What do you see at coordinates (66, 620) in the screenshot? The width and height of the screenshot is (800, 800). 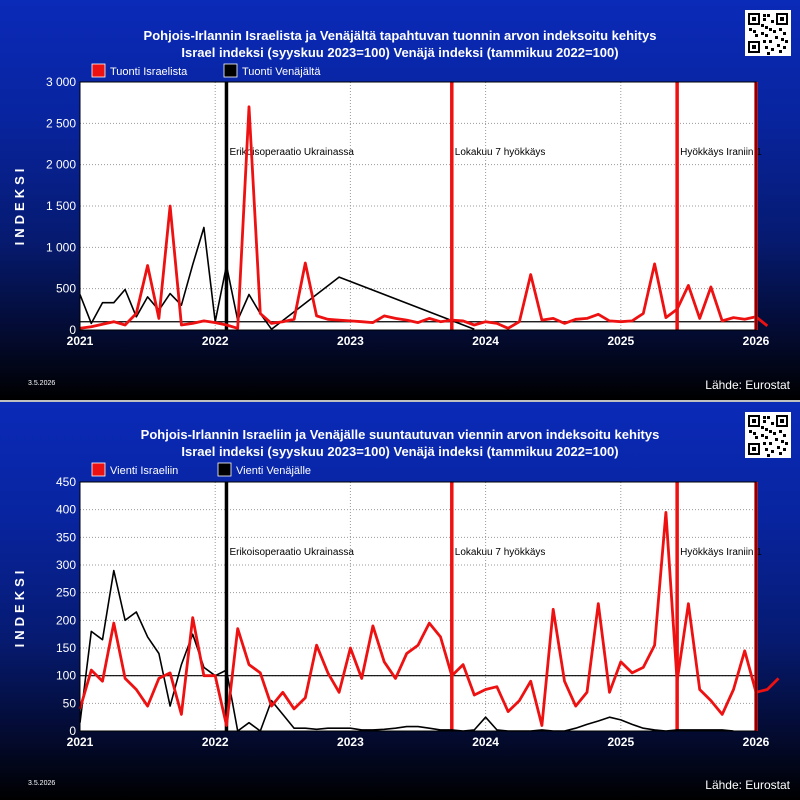 I see `y-tick-label: 200` at bounding box center [66, 620].